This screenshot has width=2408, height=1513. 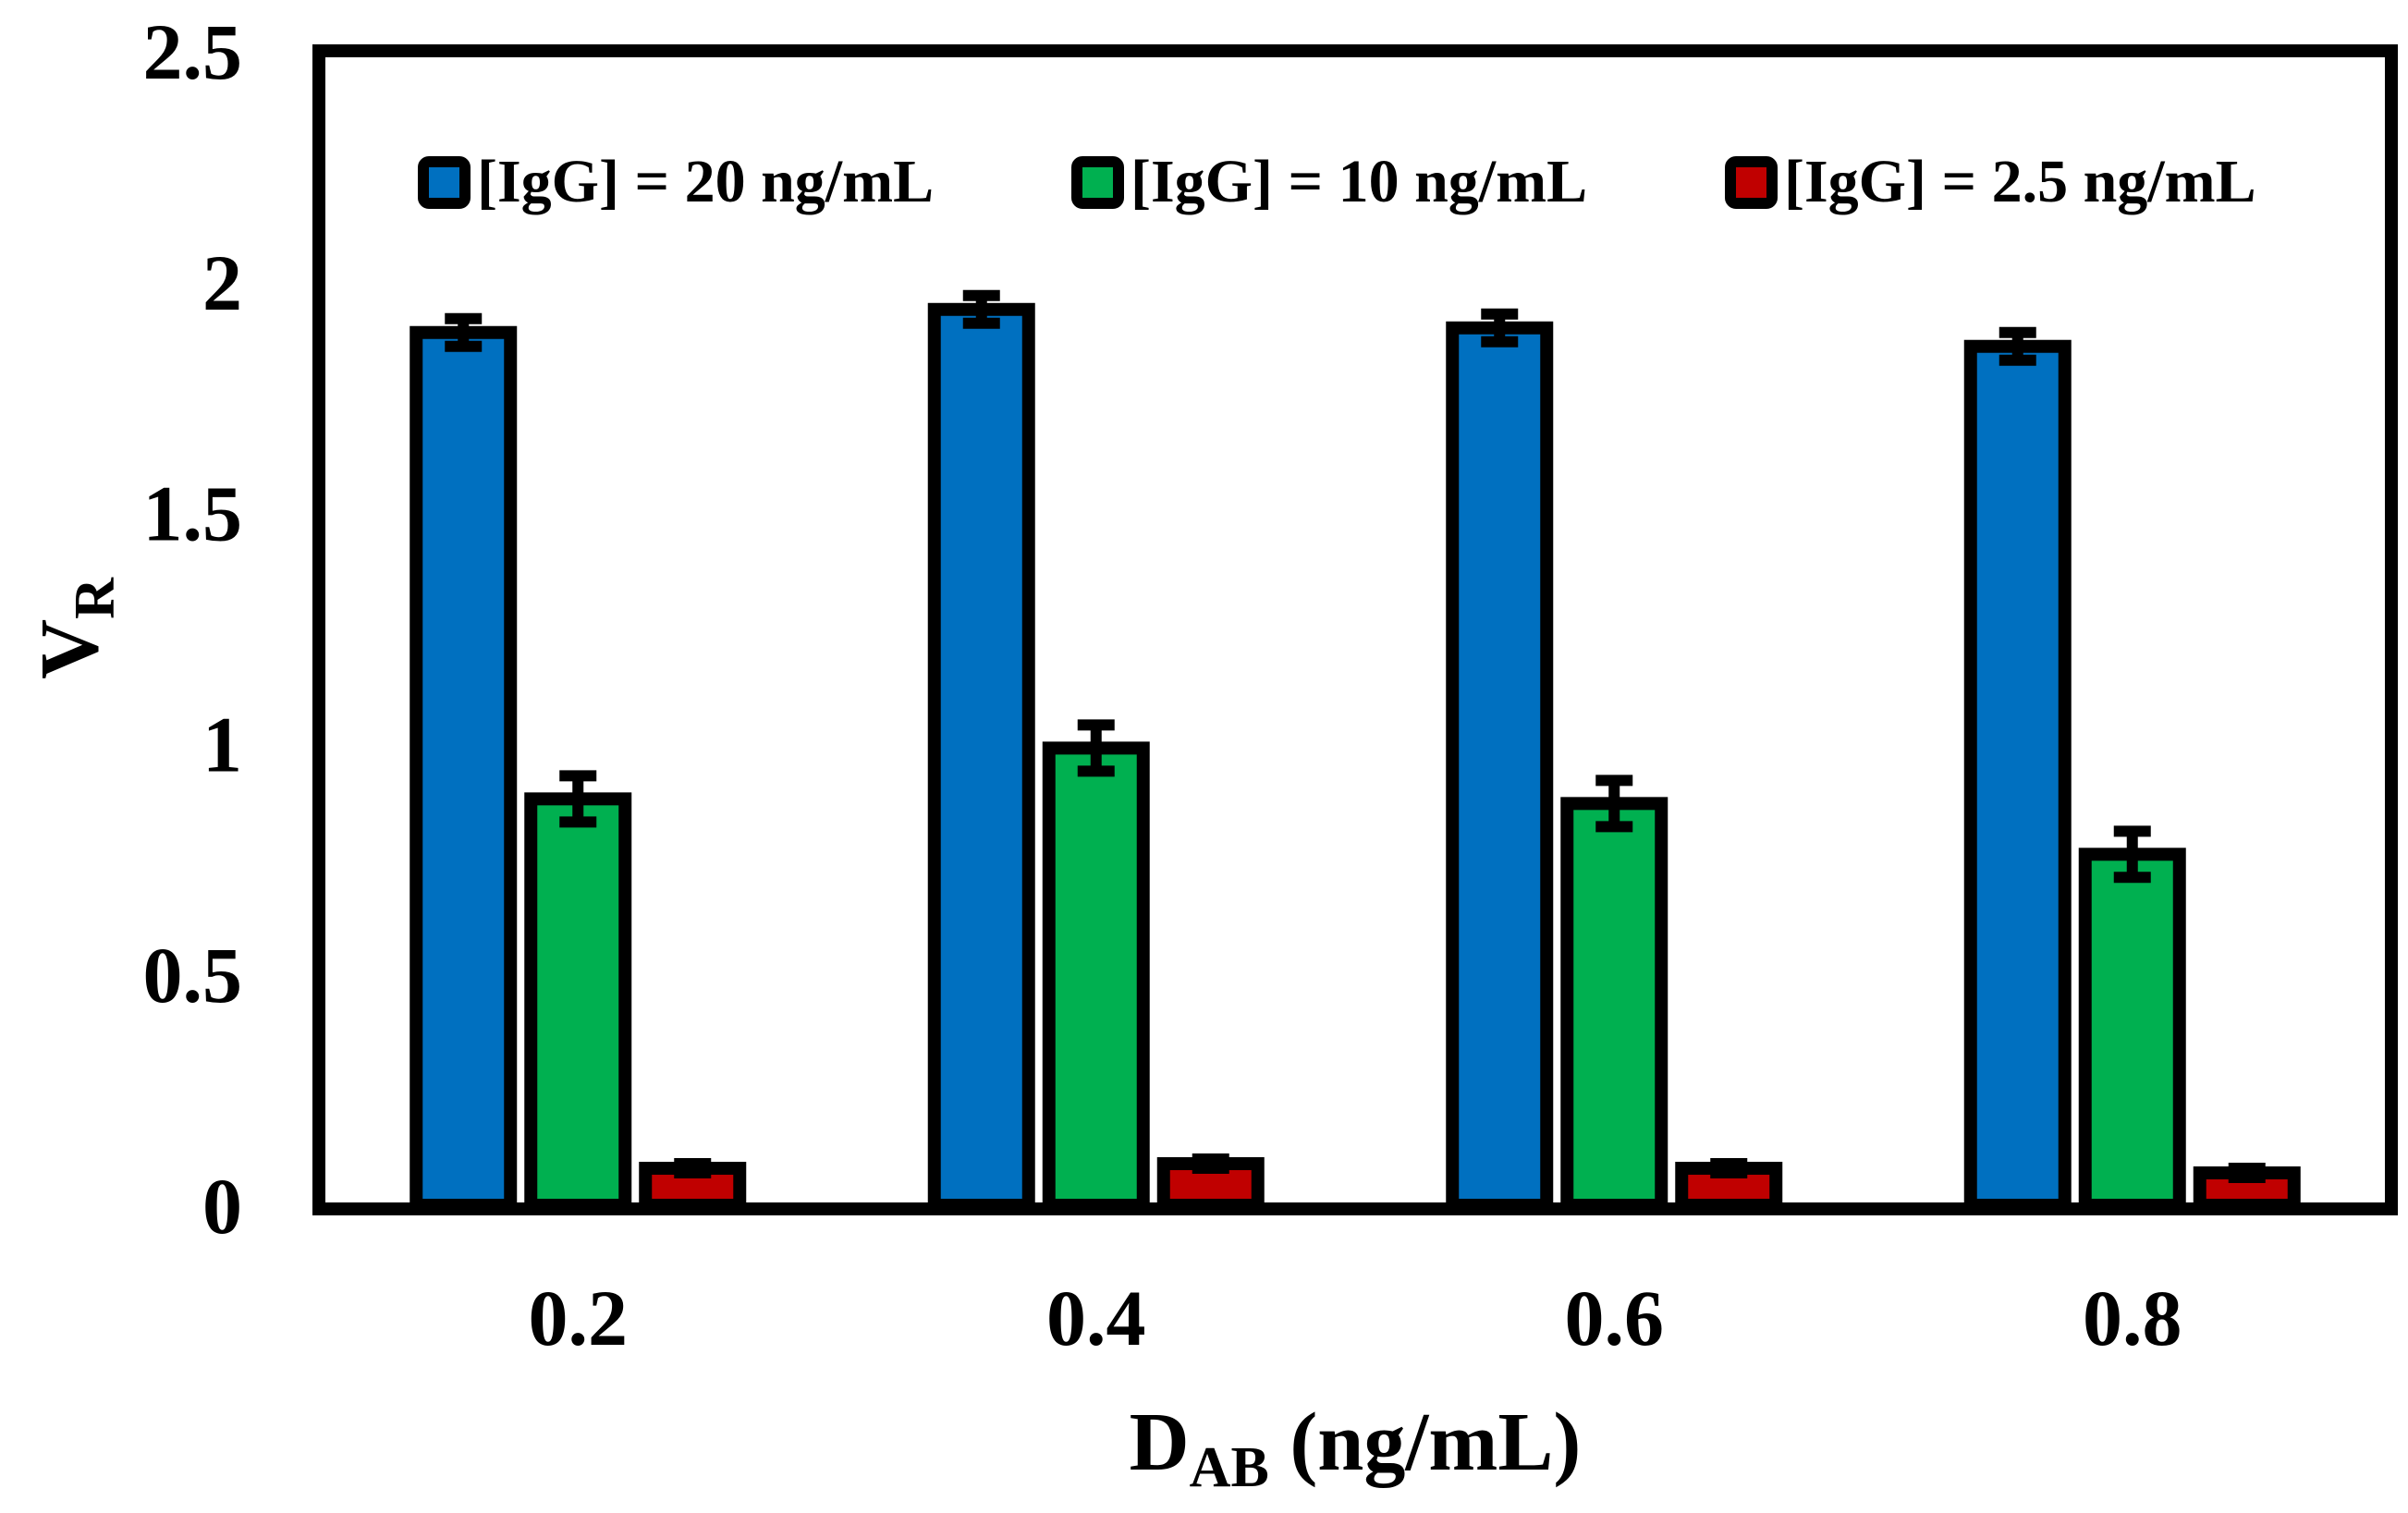 What do you see at coordinates (2017, 775) in the screenshot?
I see `bar-series1-0.8` at bounding box center [2017, 775].